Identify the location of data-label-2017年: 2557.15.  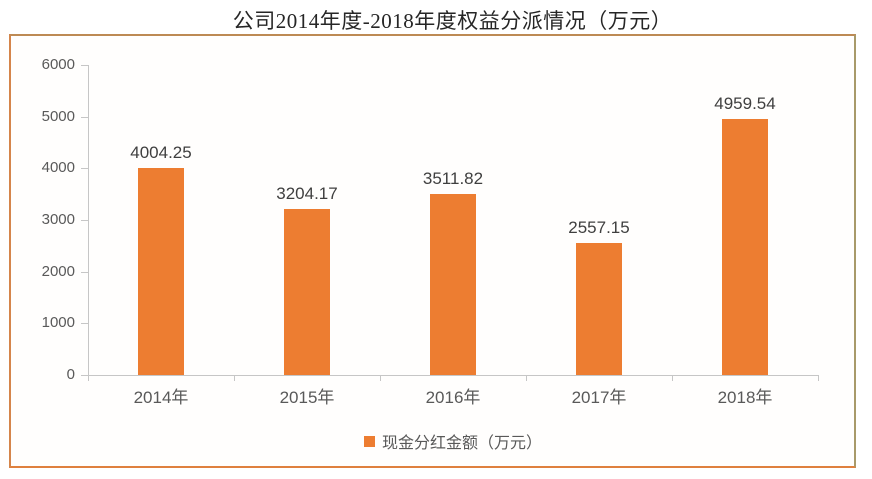
(599, 227).